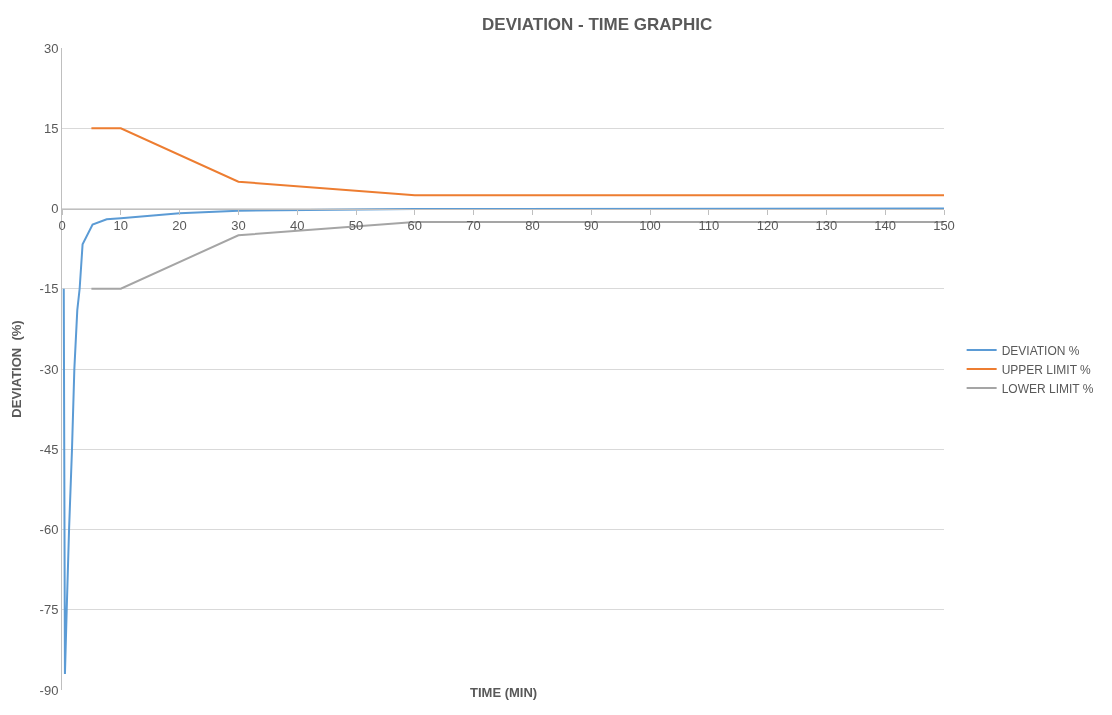  Describe the element at coordinates (504, 692) in the screenshot. I see `x-axis-title: TIME (MIN)` at that location.